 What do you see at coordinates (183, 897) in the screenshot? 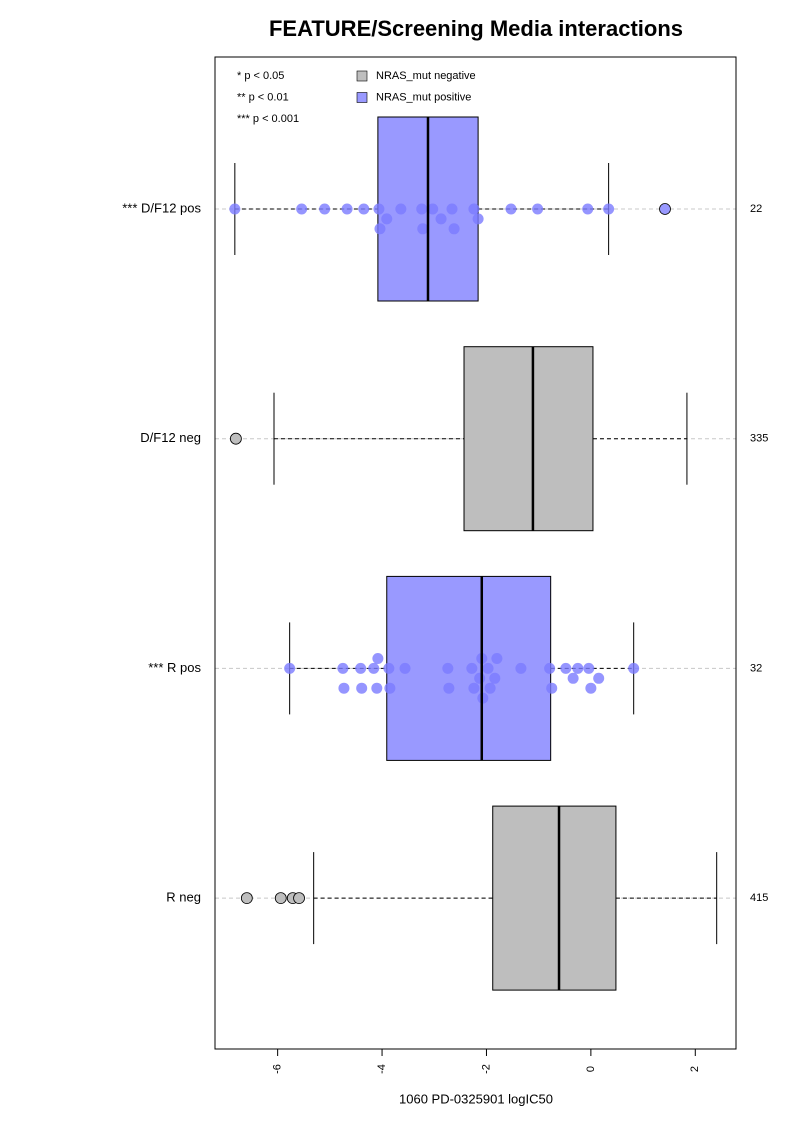
I see `category-label: R neg` at bounding box center [183, 897].